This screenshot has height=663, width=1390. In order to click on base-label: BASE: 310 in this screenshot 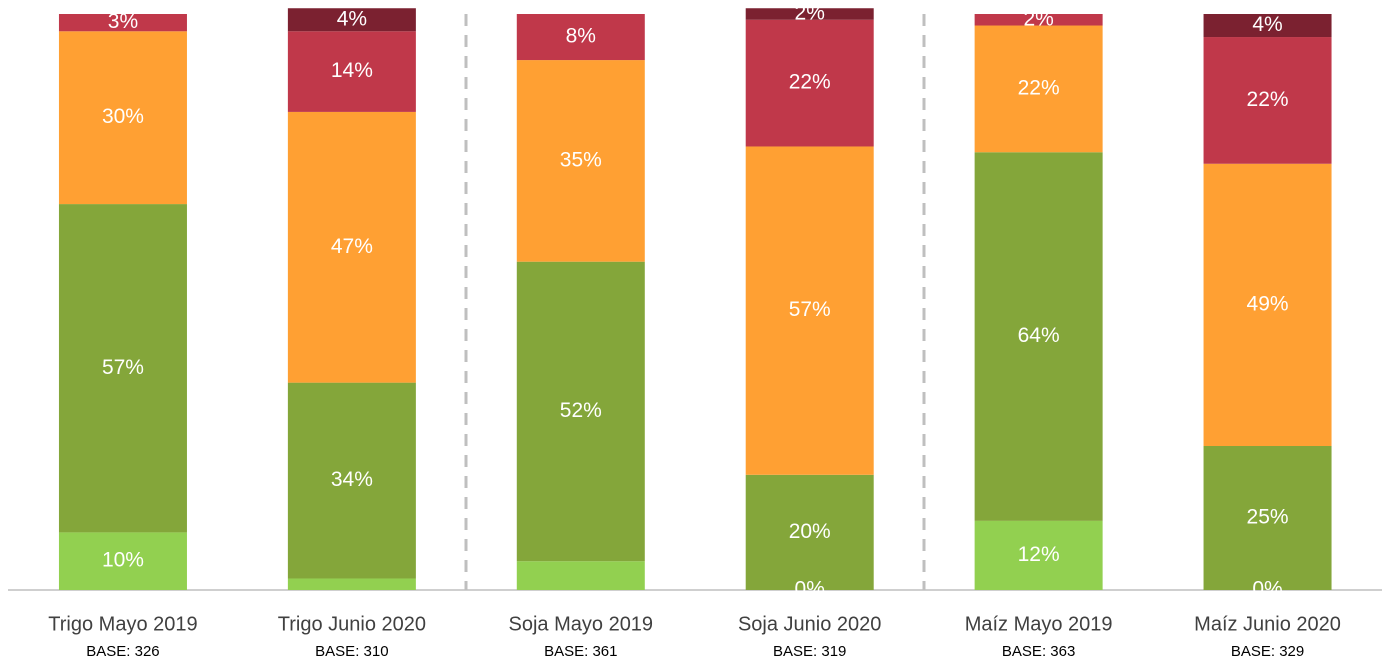, I will do `click(351, 651)`.